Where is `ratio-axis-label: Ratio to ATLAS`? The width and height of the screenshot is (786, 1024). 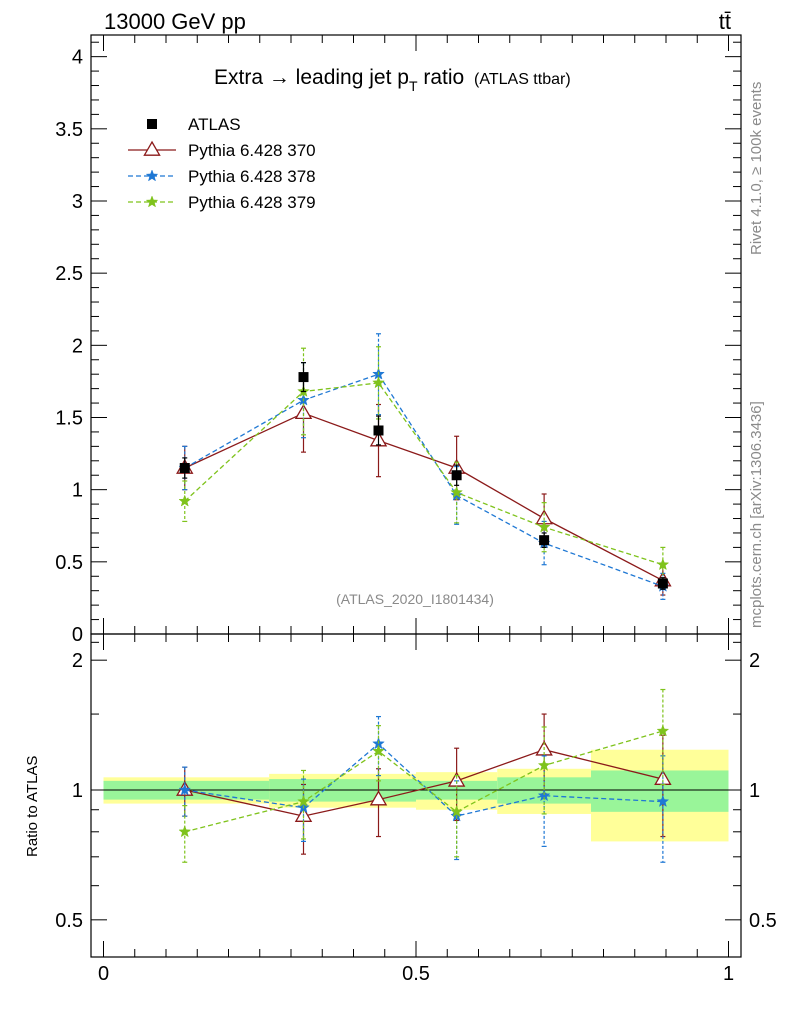
ratio-axis-label: Ratio to ATLAS is located at coordinates (32, 806).